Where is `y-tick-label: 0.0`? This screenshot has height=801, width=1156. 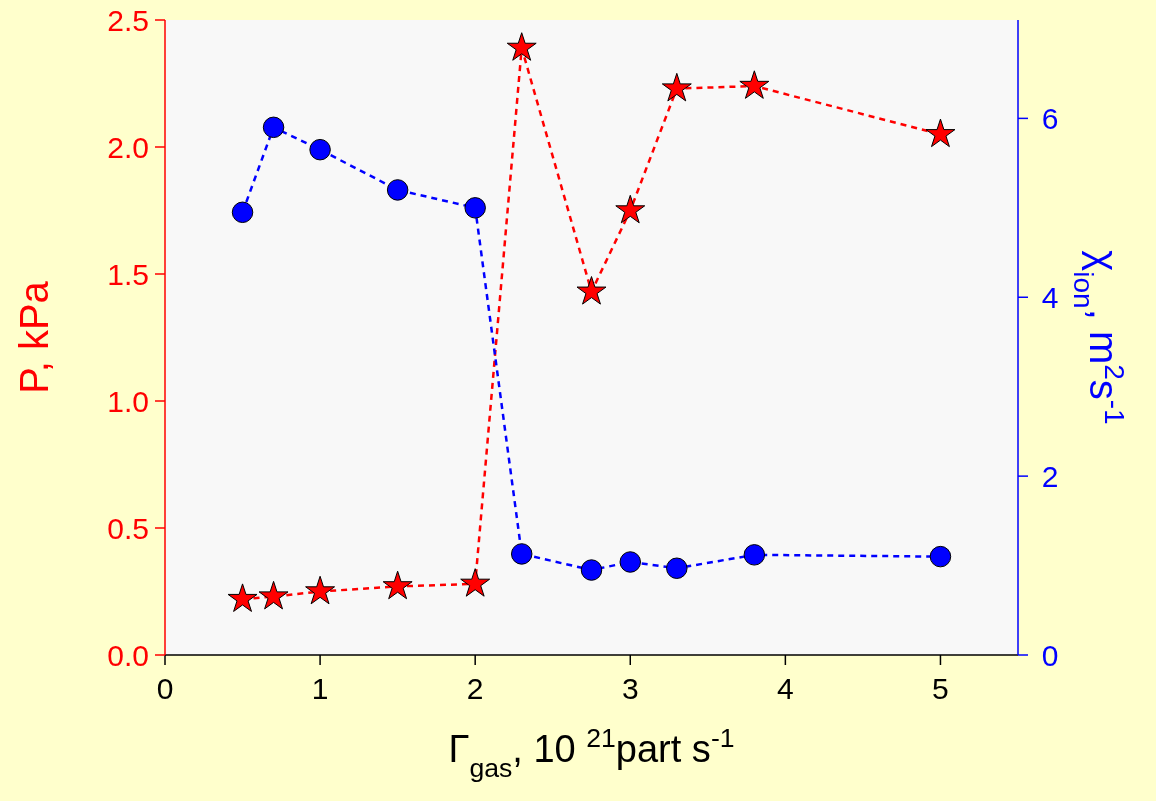 y-tick-label: 0.0 is located at coordinates (128, 655).